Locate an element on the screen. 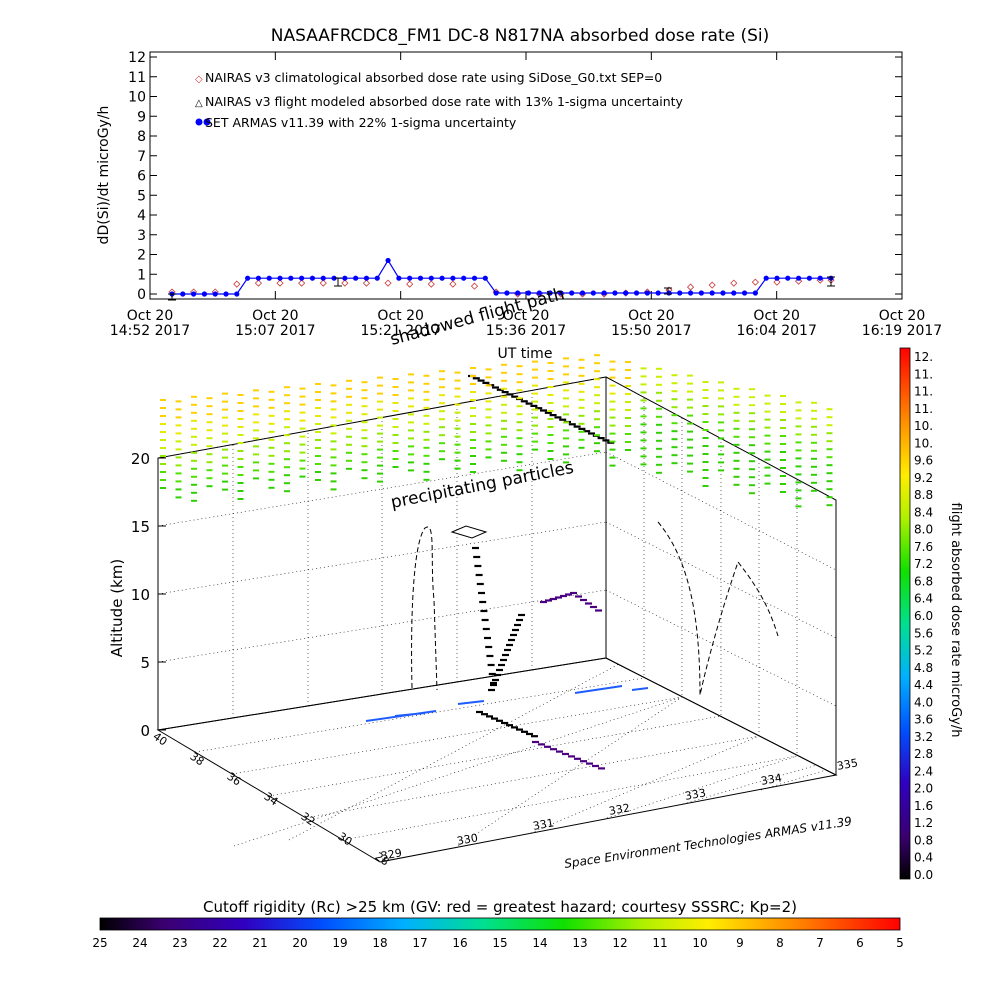 This screenshot has width=1000, height=1000. altitude-axis-label: Altitude (km) is located at coordinates (117, 608).